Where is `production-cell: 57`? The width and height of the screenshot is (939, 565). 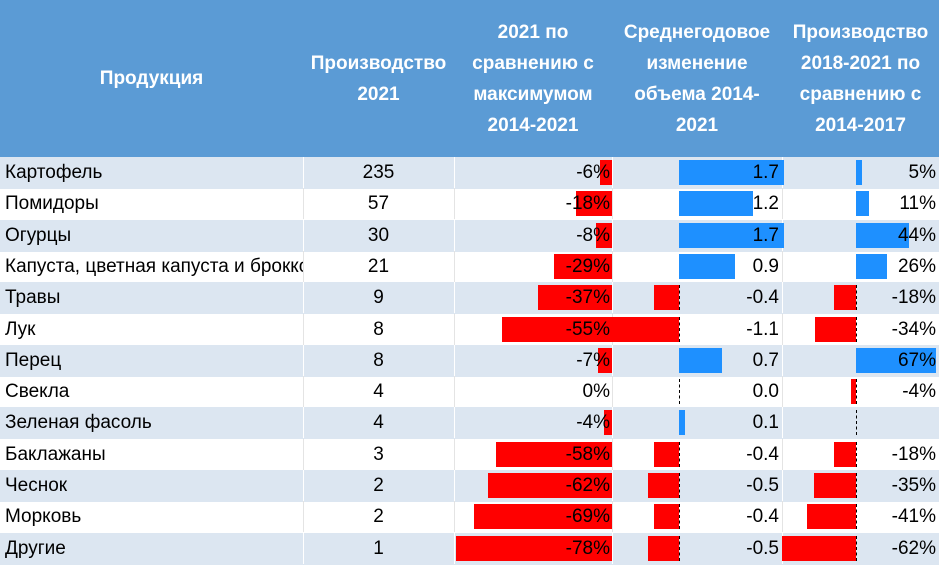
production-cell: 57 is located at coordinates (378, 204).